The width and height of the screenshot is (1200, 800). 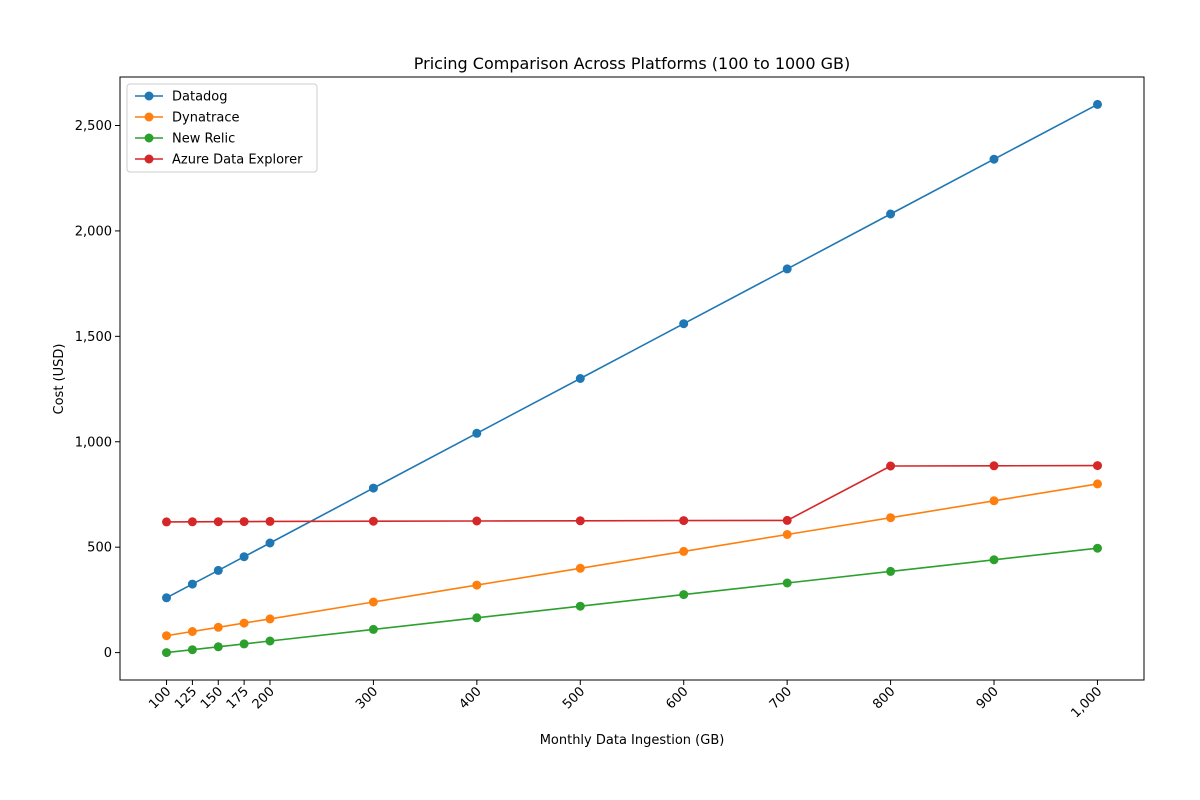 What do you see at coordinates (203, 139) in the screenshot?
I see `legend-label: New Relic` at bounding box center [203, 139].